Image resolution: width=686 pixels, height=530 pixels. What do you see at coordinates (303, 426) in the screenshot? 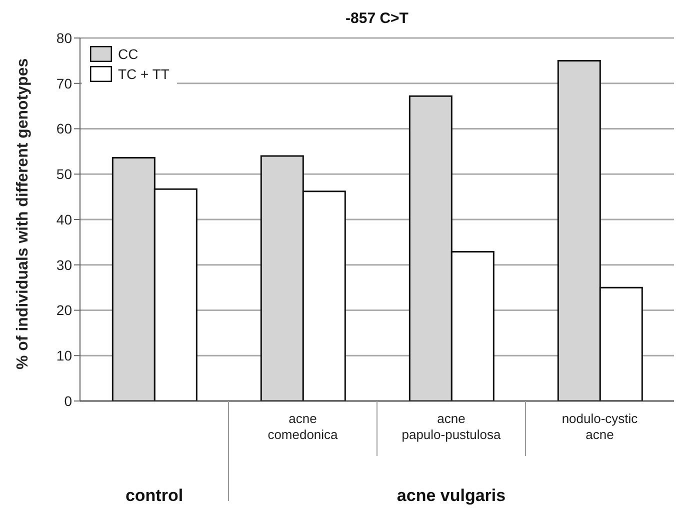
I see `x-tick-label: acne comedonica` at bounding box center [303, 426].